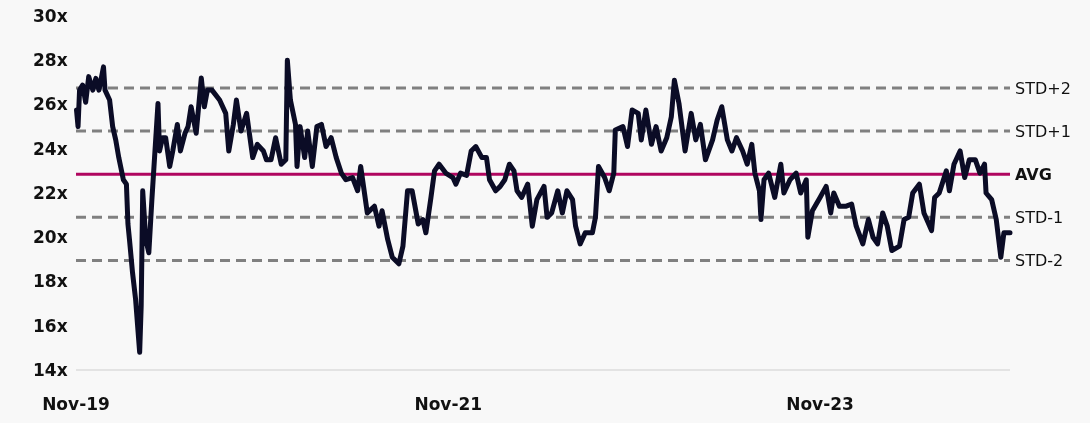 This screenshot has height=423, width=1090. What do you see at coordinates (50, 192) in the screenshot?
I see `y-tick-label: 22x` at bounding box center [50, 192].